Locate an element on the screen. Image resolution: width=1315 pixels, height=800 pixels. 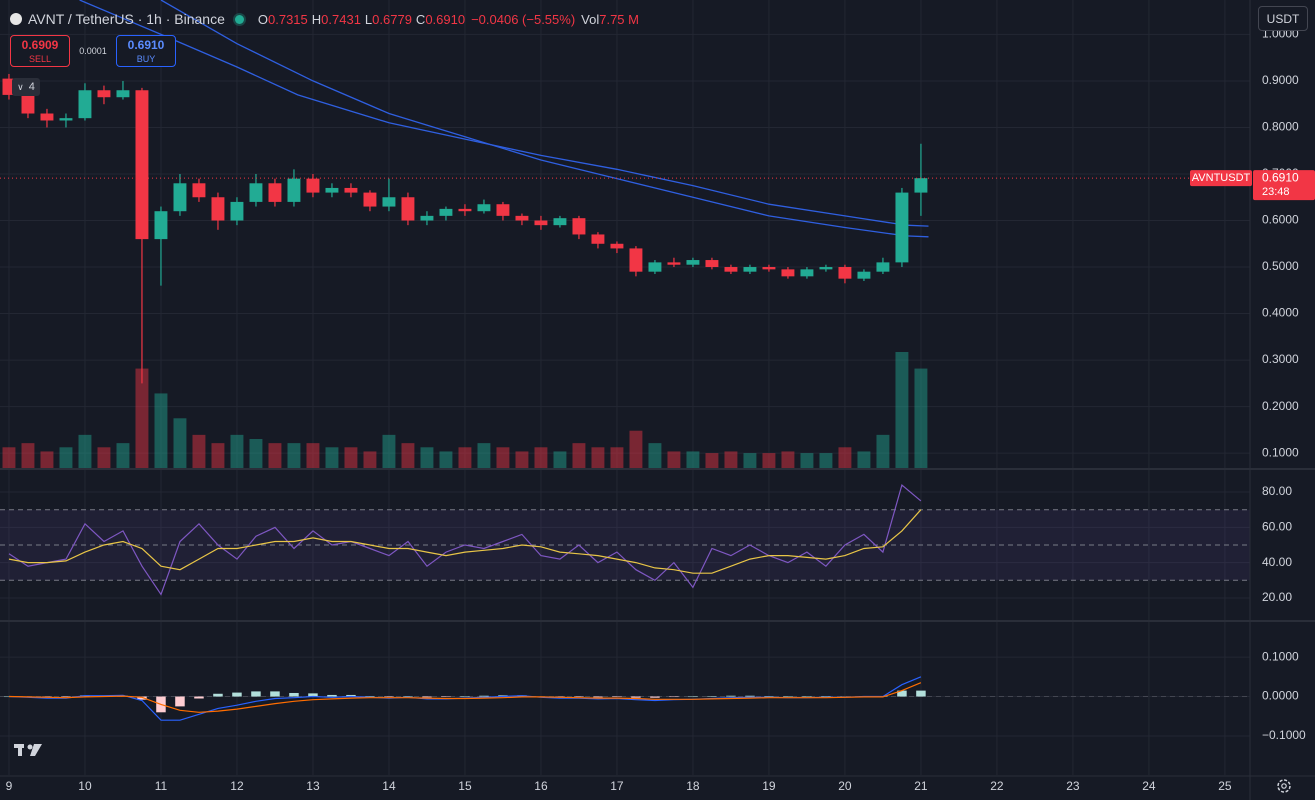
currency-button: USDT is located at coordinates (1283, 18).